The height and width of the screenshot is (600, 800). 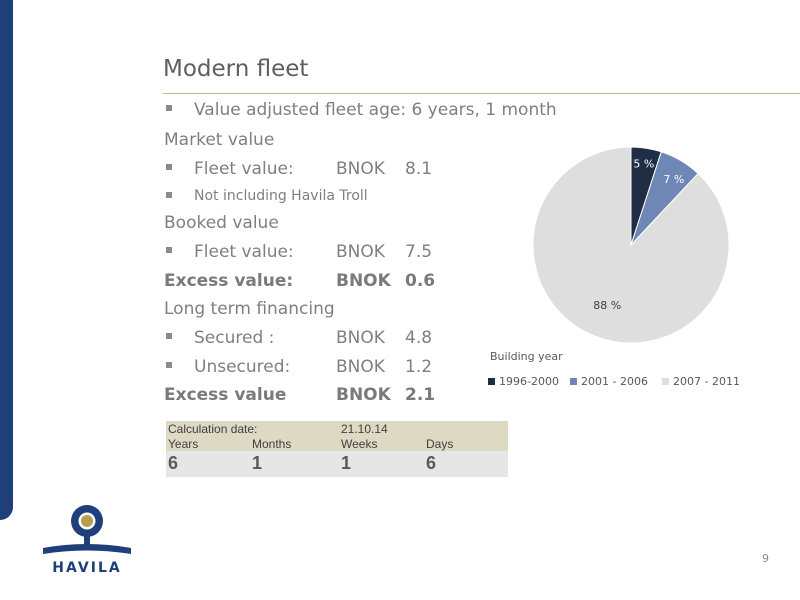 What do you see at coordinates (272, 444) in the screenshot?
I see `calc-header-months: Months` at bounding box center [272, 444].